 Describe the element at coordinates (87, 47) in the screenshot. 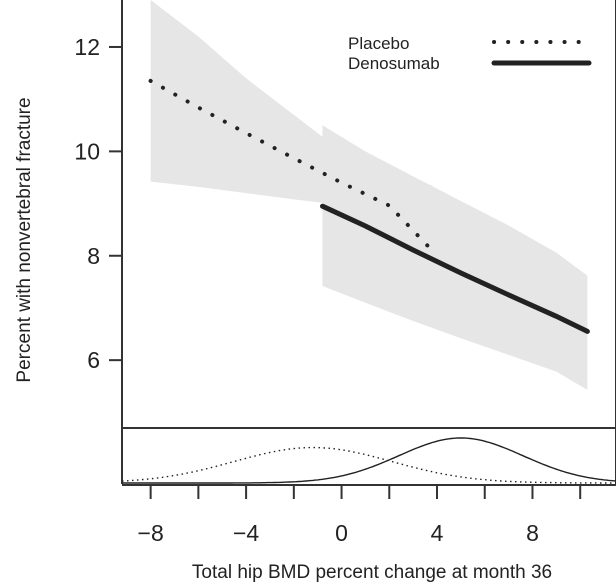

I see `y-tick-label: 12` at that location.